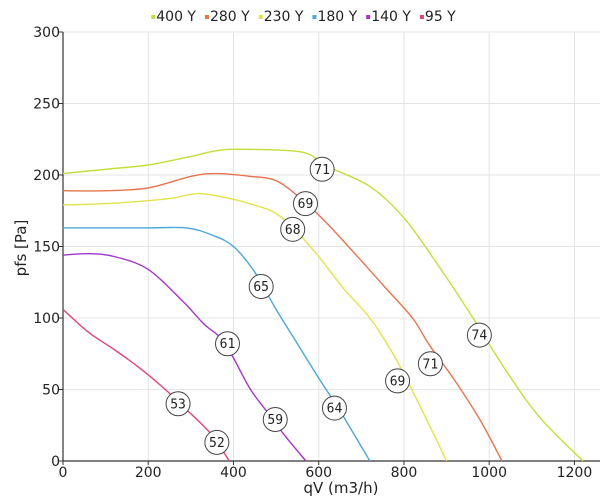 This screenshot has height=498, width=600. I want to click on legend-item-5: 95 Y, so click(437, 17).